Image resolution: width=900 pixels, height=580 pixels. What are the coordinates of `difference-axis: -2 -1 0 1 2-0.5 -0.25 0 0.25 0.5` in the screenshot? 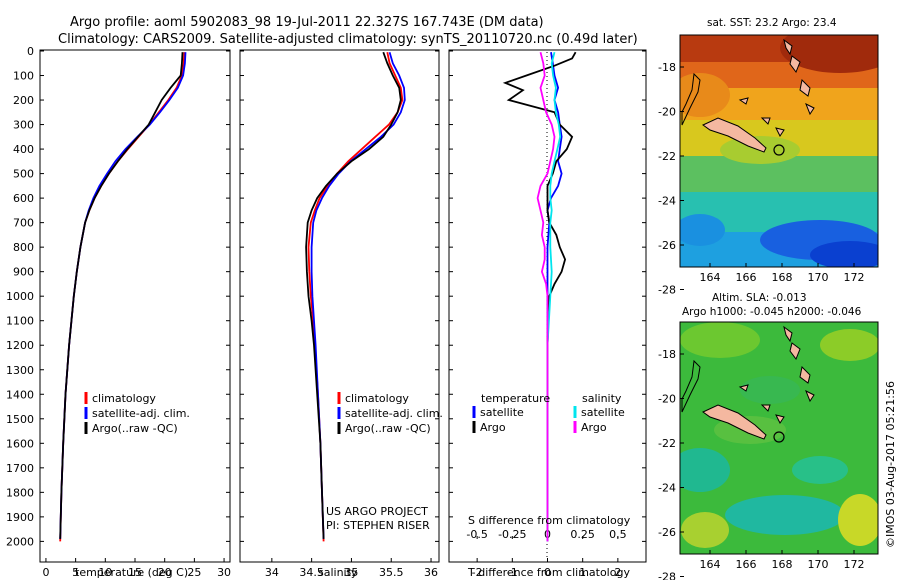 It's located at (546, 553).